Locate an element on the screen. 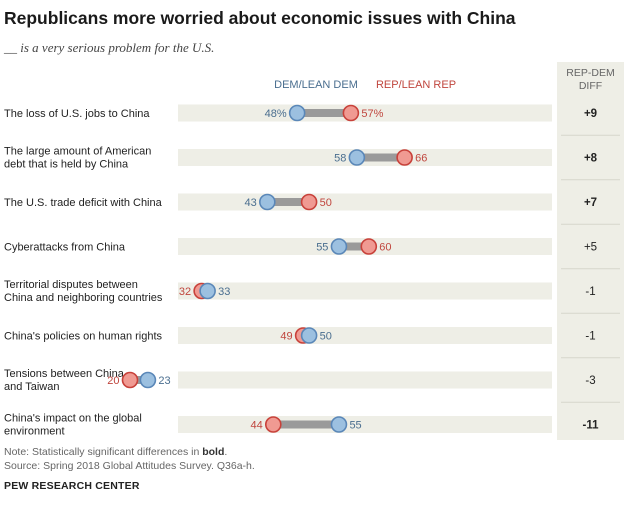 The image size is (638, 509). rep-value-label: 66 is located at coordinates (421, 159).